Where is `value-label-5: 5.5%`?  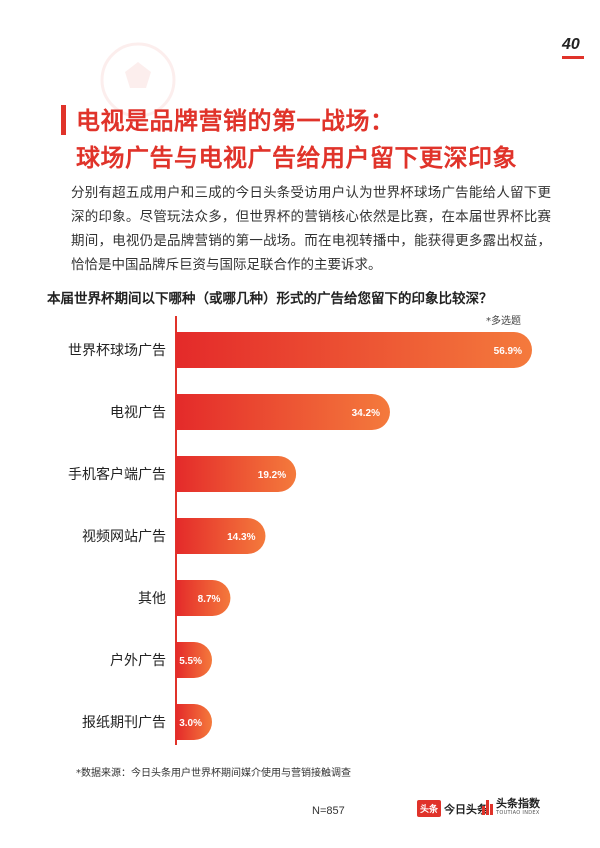
value-label-5: 5.5% is located at coordinates (190, 661).